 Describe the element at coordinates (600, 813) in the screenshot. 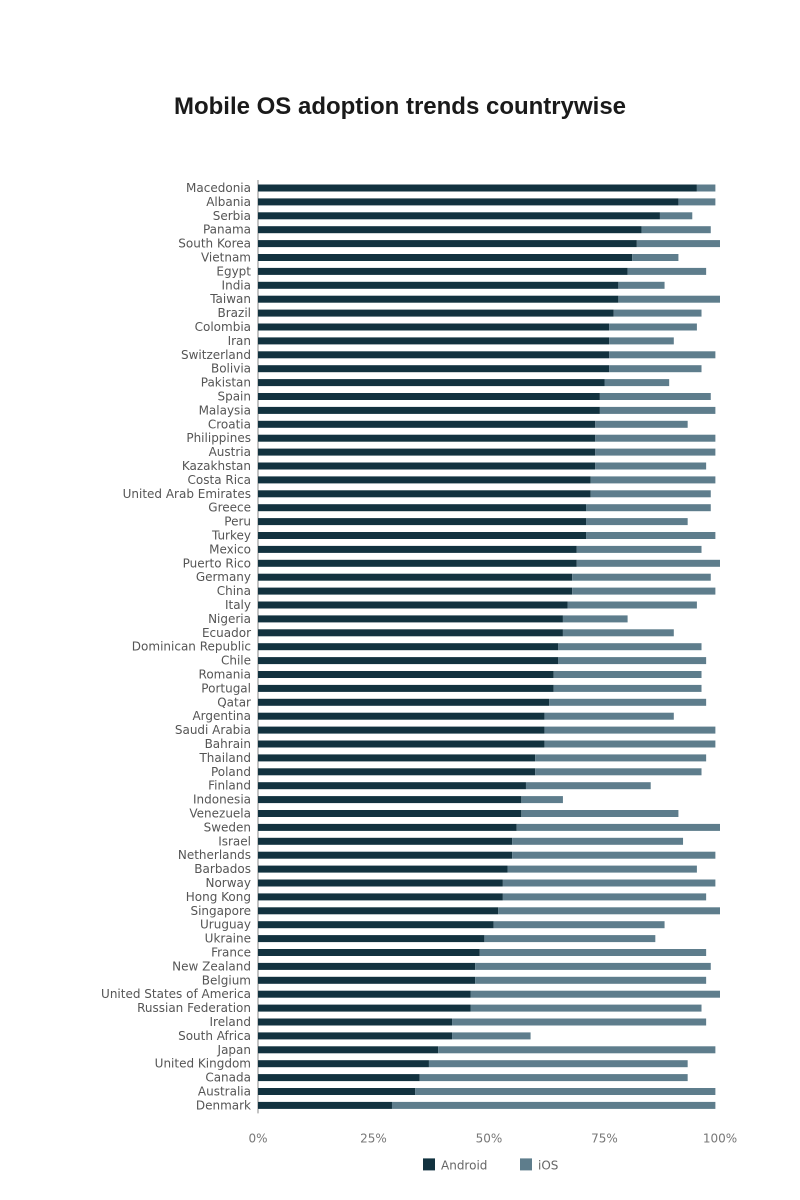

I see `ios-bar: Venezuela iOS 34%` at that location.